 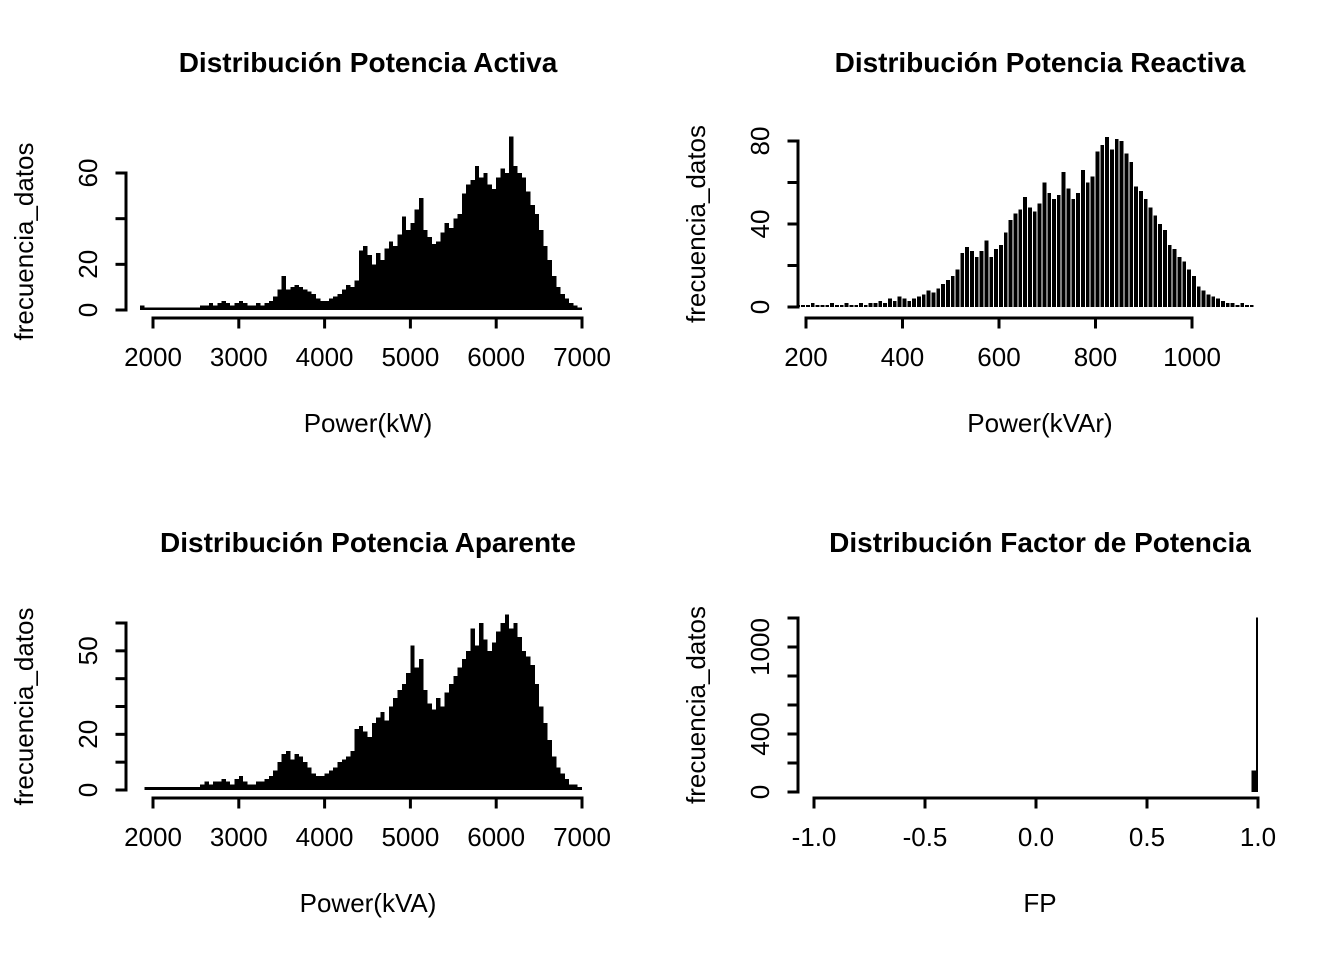 I want to click on x-tick-label: 6000, so click(x=496, y=837).